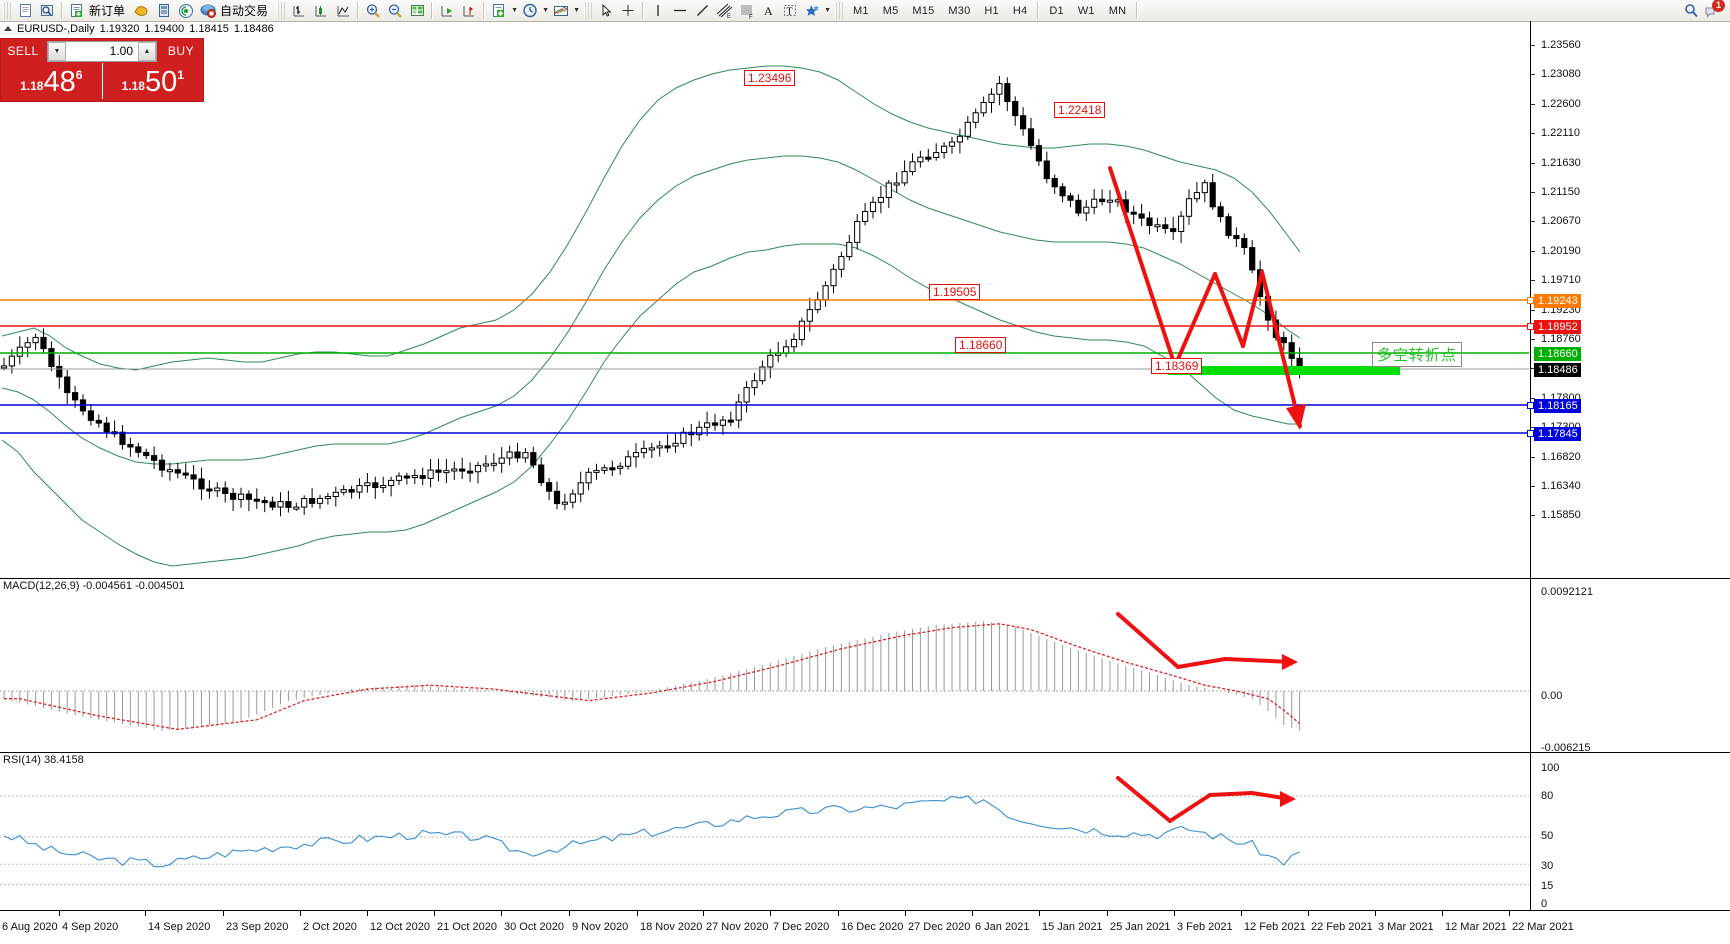 The height and width of the screenshot is (944, 1730). What do you see at coordinates (1557, 406) in the screenshot?
I see `price-tag-blue-level: 1.18165` at bounding box center [1557, 406].